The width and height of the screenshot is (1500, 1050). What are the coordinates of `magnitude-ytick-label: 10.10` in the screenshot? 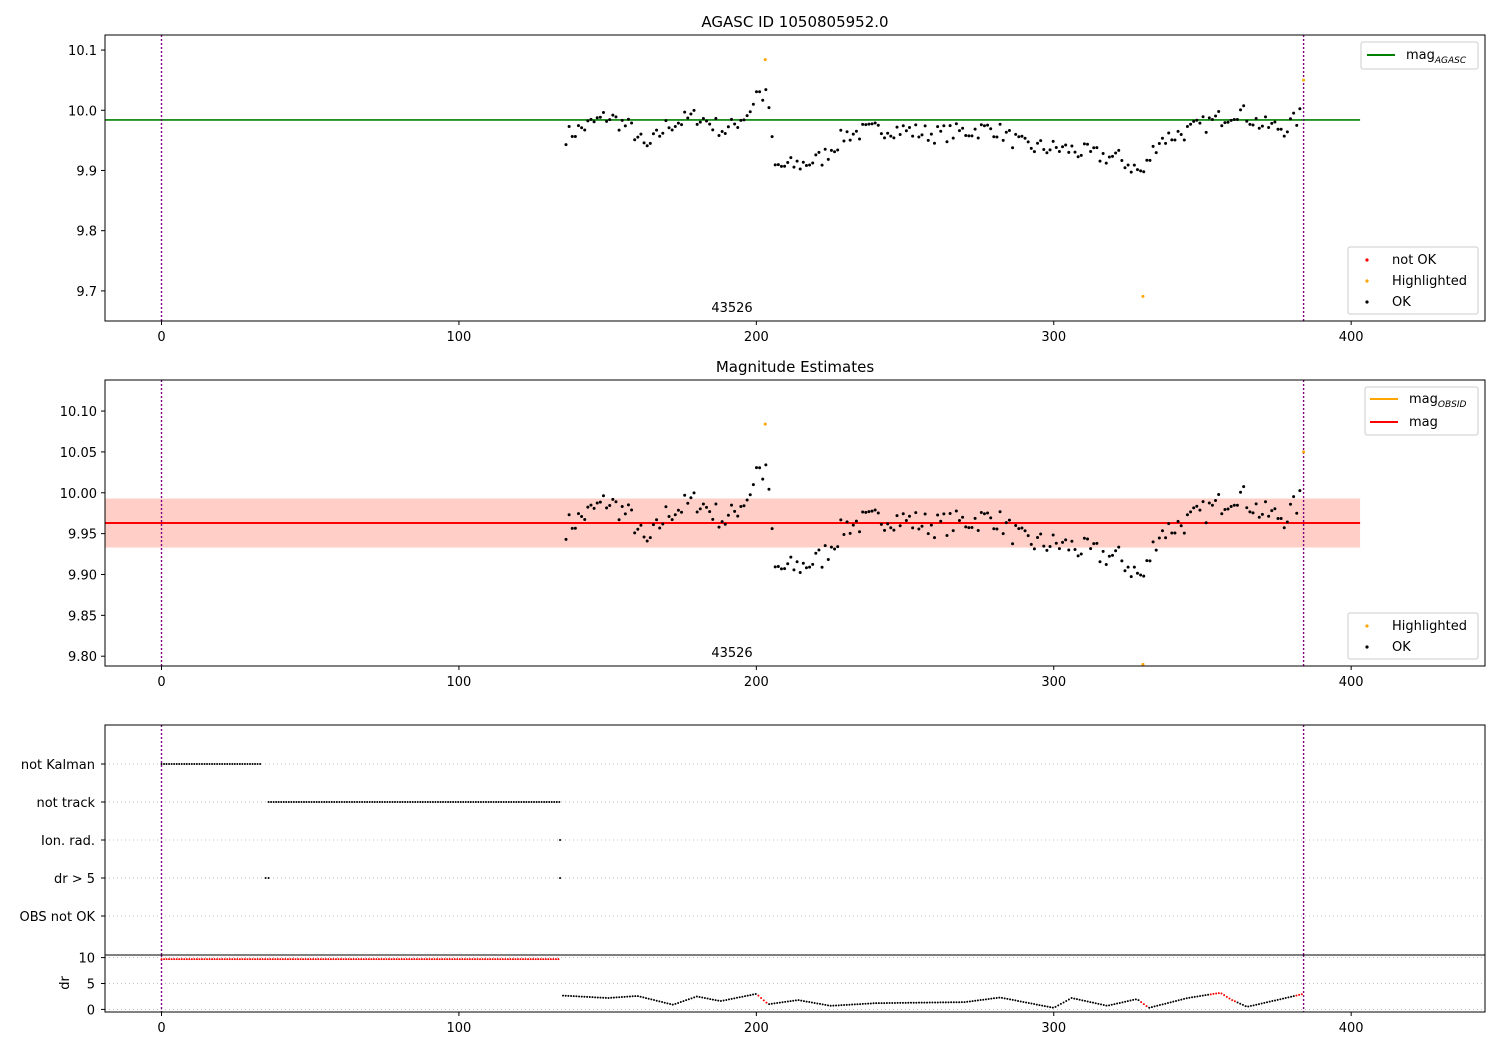 It's located at (78, 412).